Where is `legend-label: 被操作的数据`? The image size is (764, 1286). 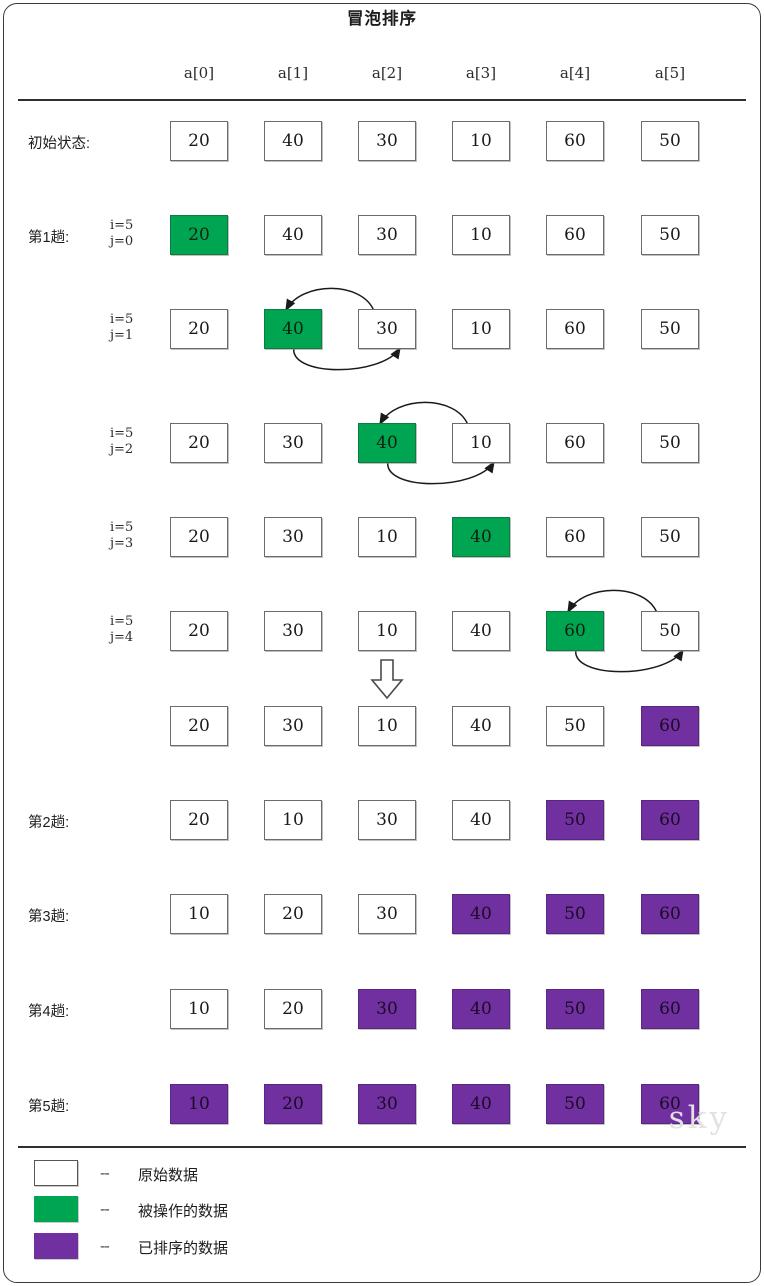
legend-label: 被操作的数据 is located at coordinates (183, 1211).